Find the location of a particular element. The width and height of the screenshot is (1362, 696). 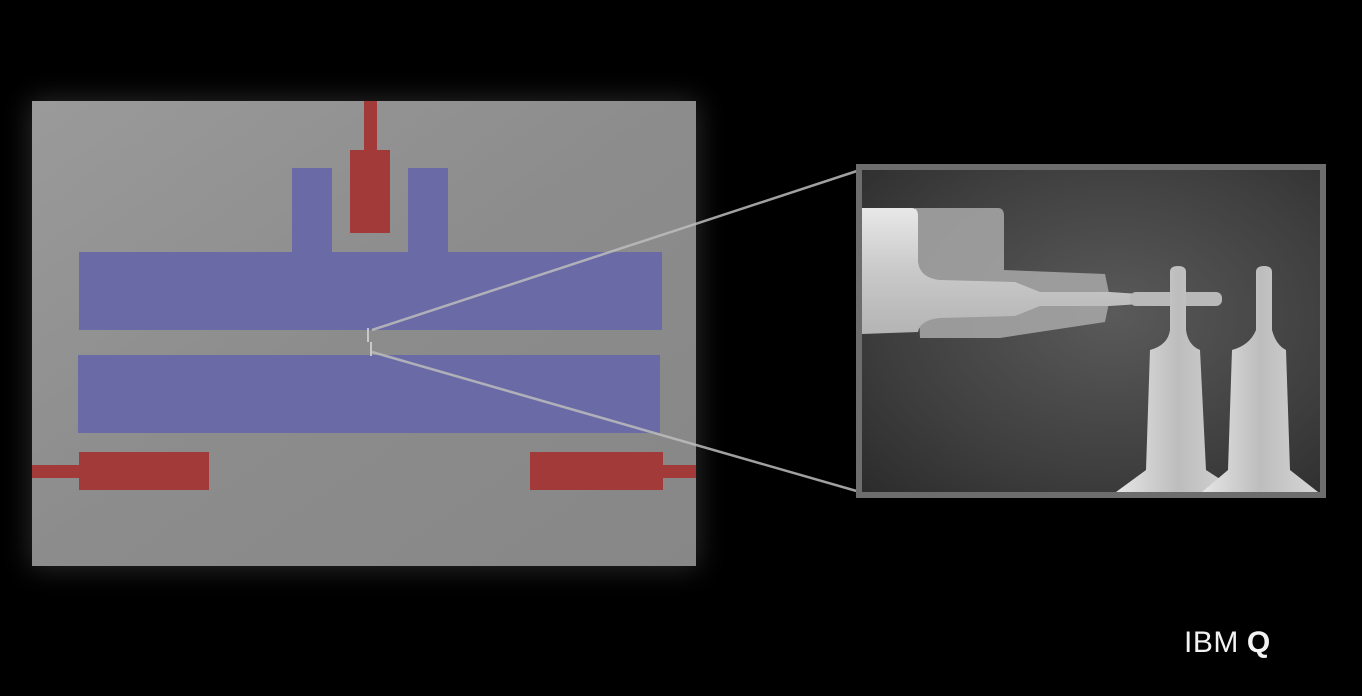

josephson-junction-marker is located at coordinates (369, 342).